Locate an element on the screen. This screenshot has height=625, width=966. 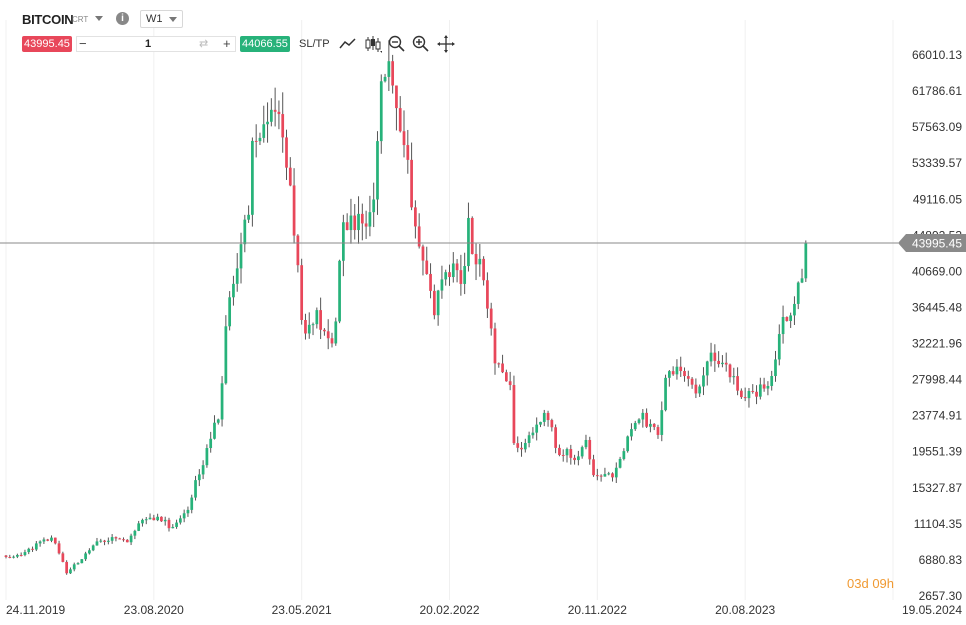
sl-tp-button: SL/TP is located at coordinates (314, 44).